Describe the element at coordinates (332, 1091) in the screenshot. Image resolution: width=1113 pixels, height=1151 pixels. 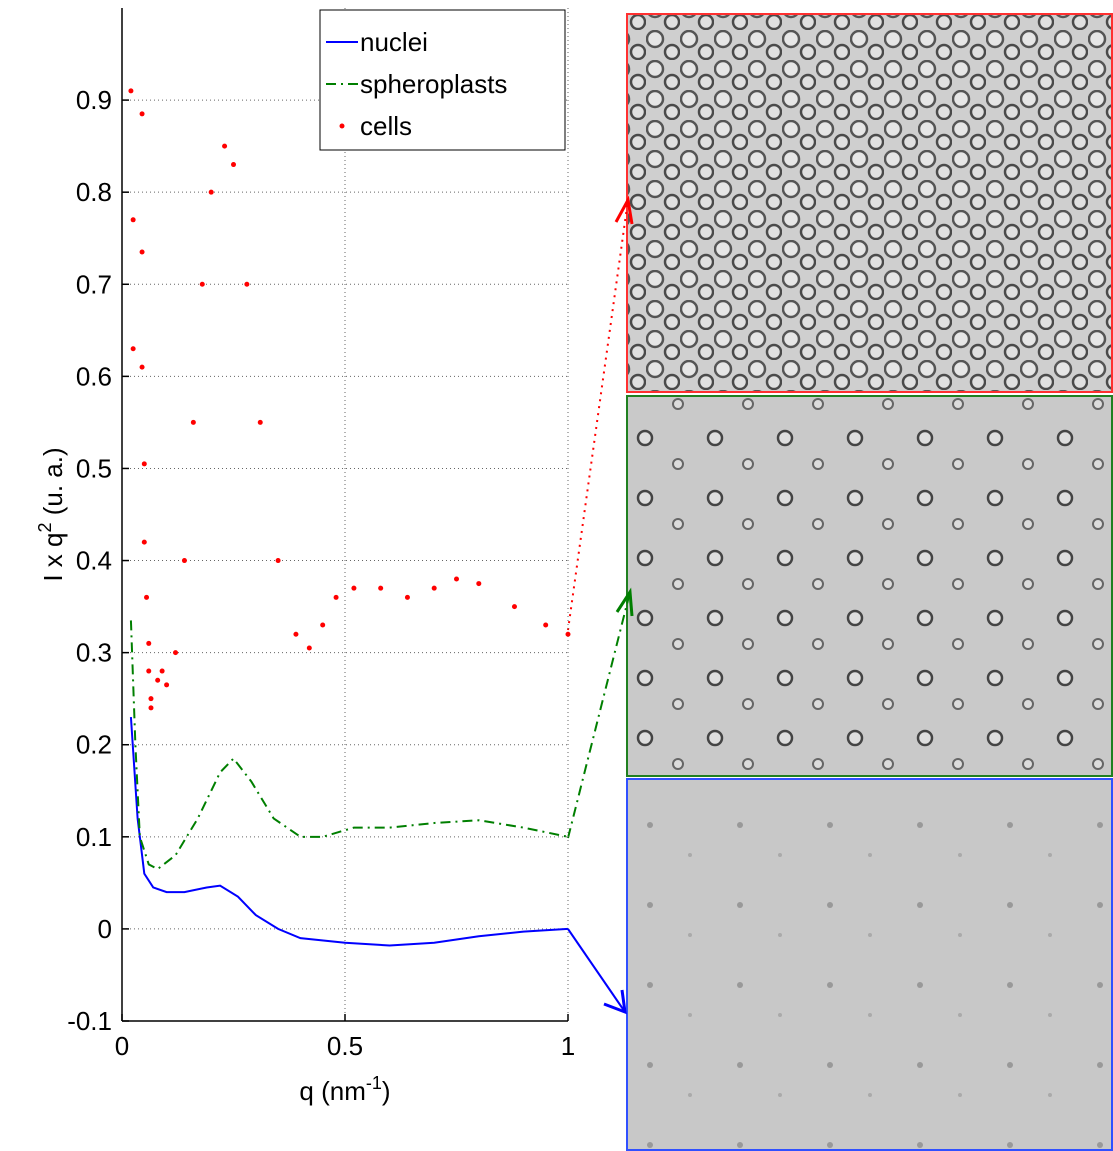
I see `label-text: q (nm` at that location.